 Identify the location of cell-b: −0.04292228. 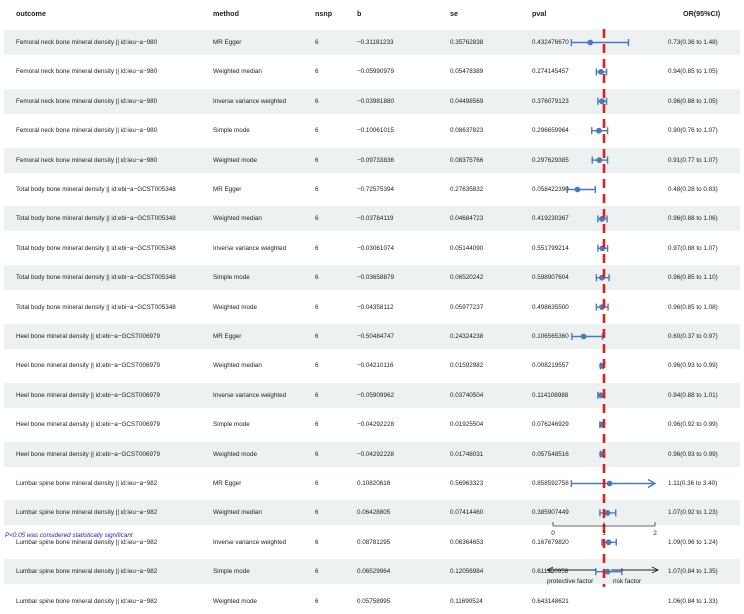
(375, 454).